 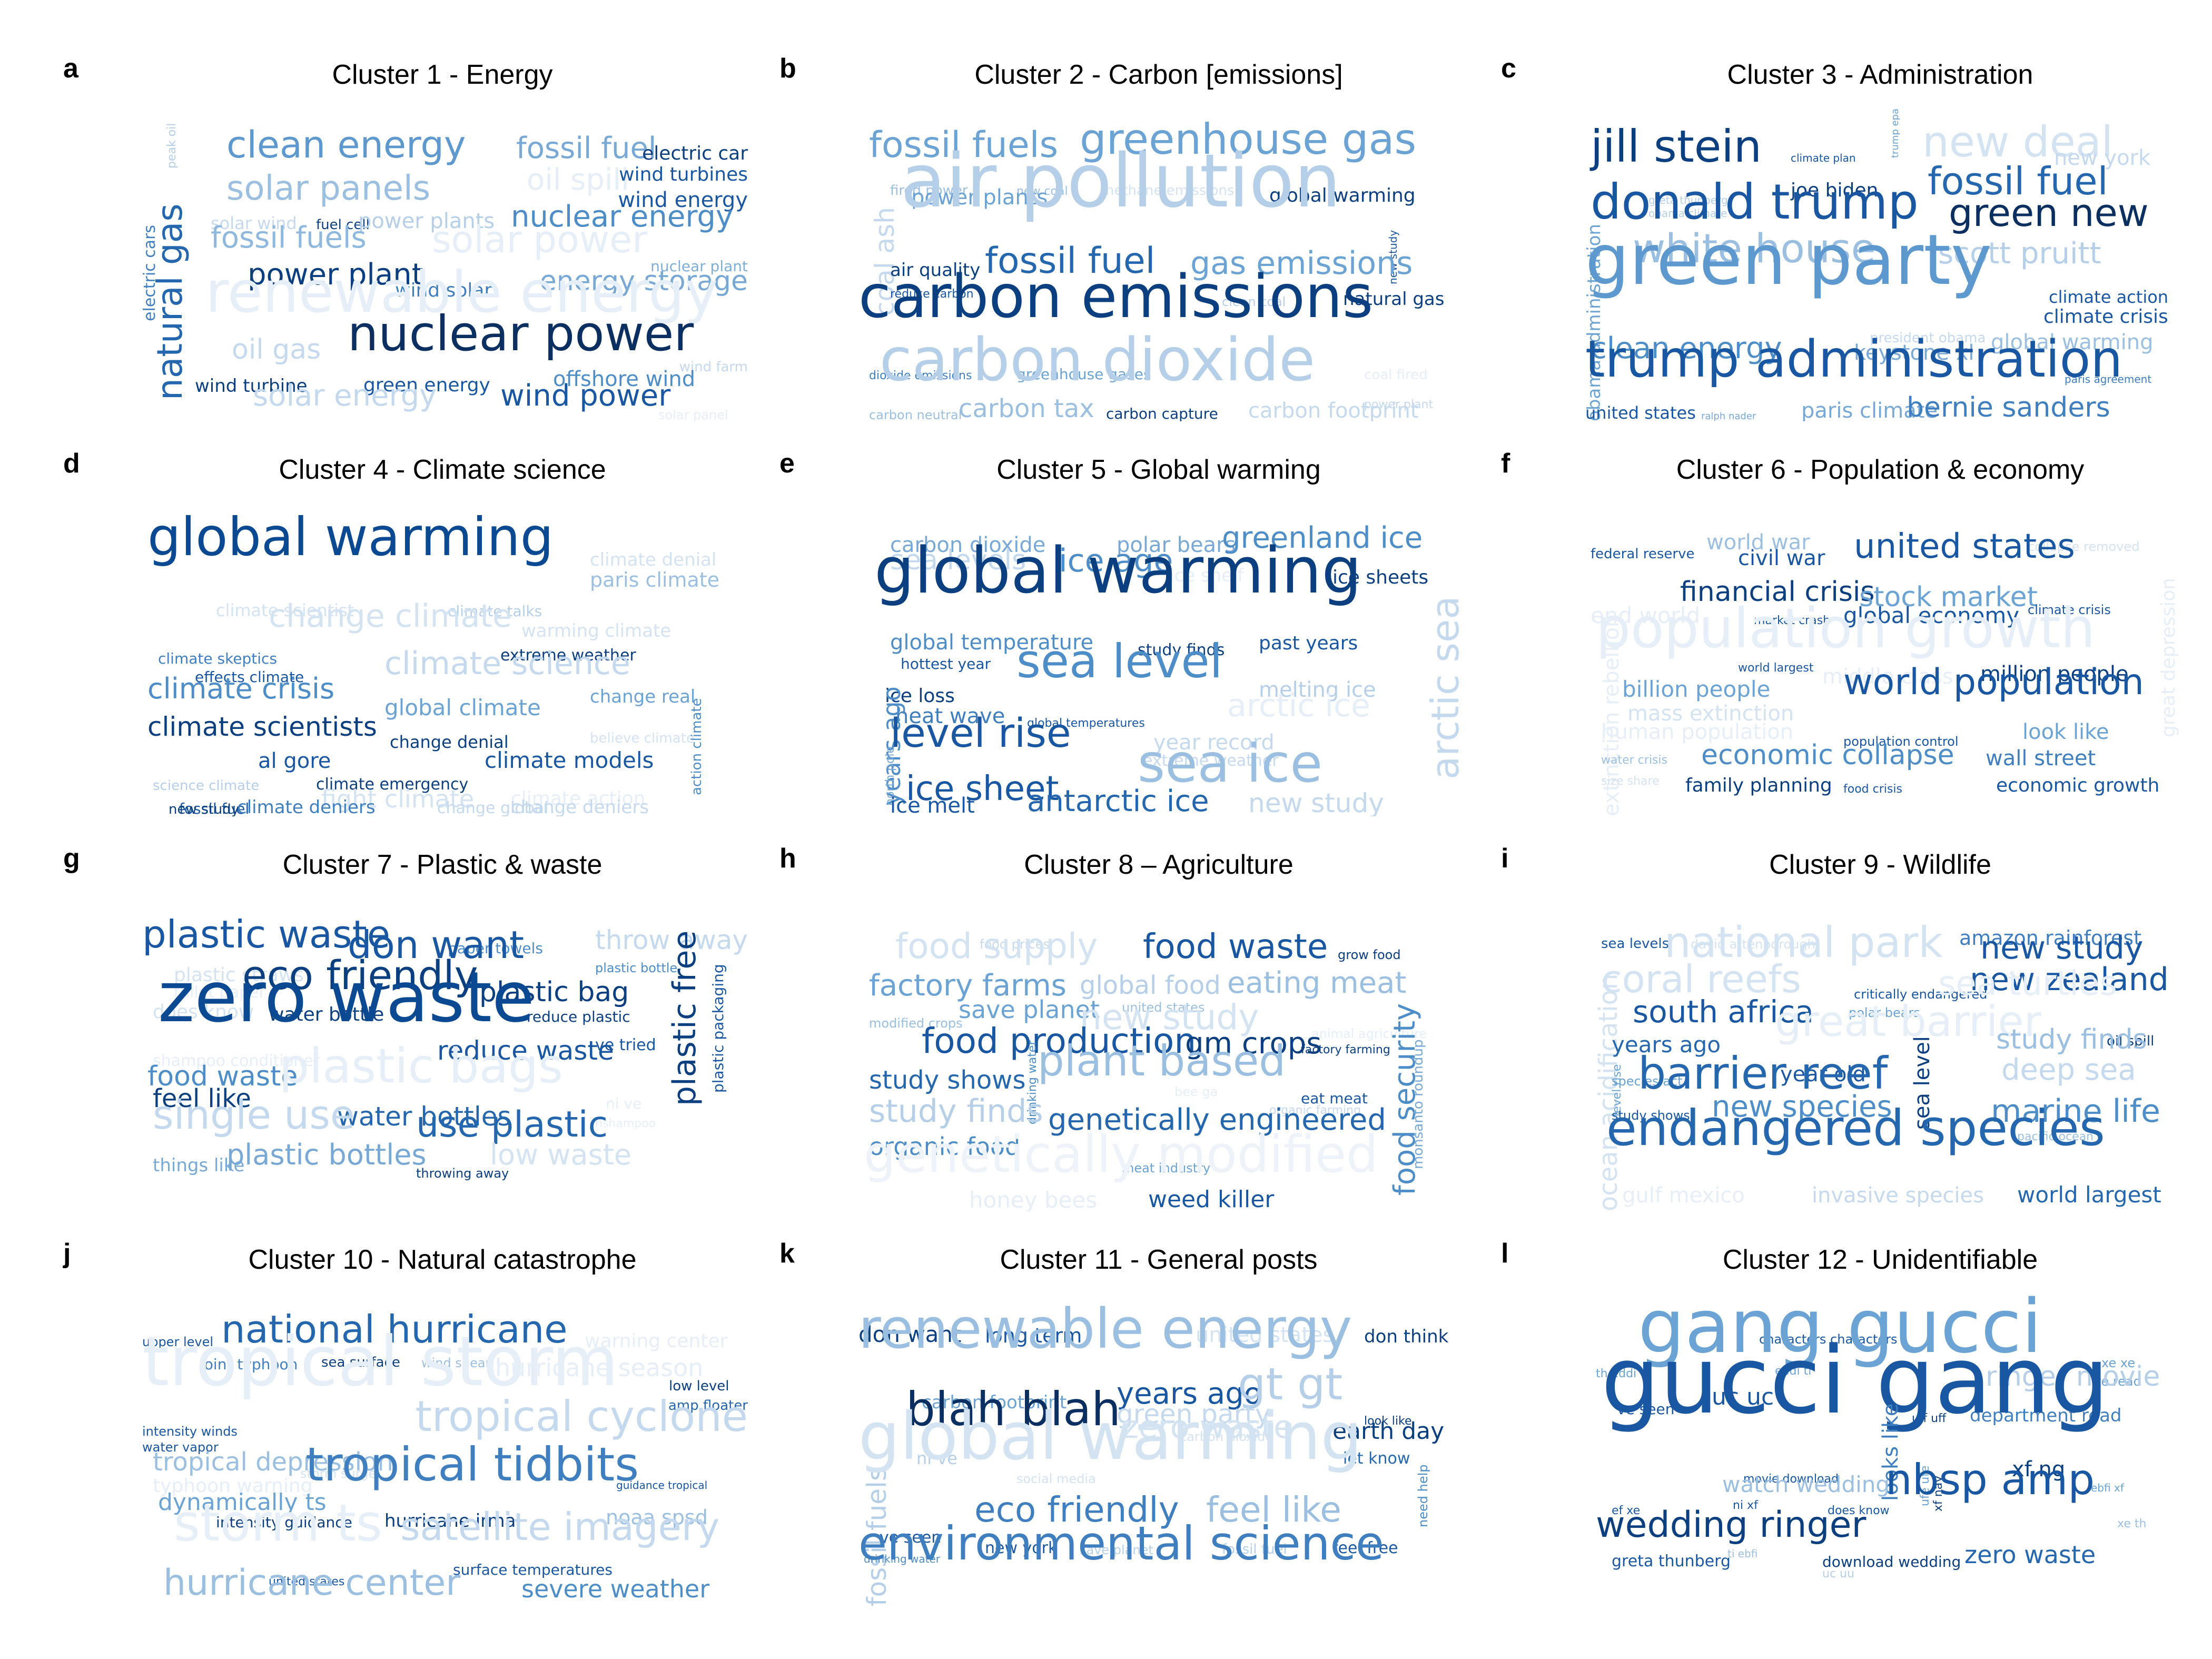 What do you see at coordinates (326, 1014) in the screenshot?
I see `cloud-word: water bottle` at bounding box center [326, 1014].